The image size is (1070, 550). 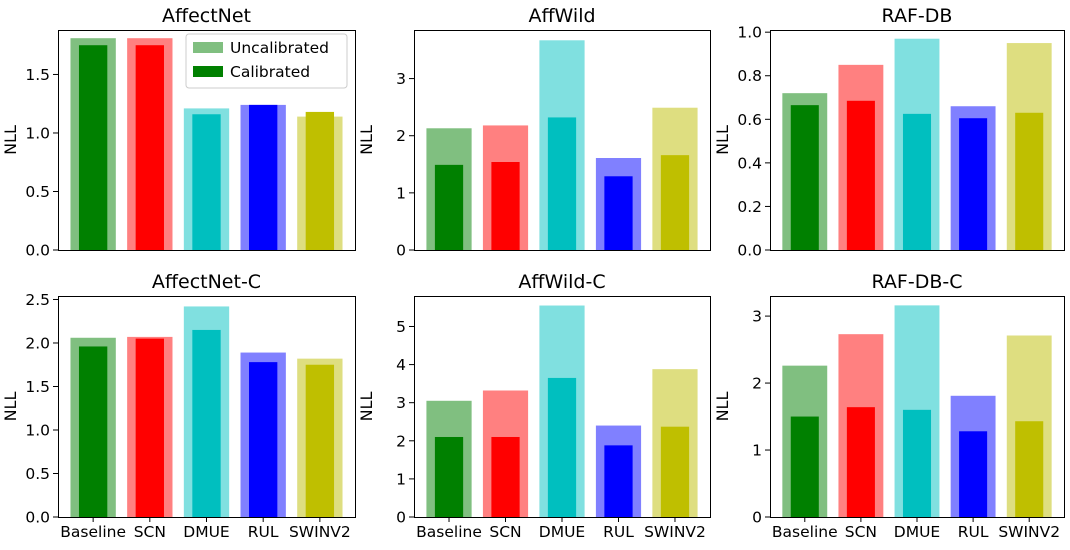 I want to click on chart-title: RAF-DB, so click(x=917, y=16).